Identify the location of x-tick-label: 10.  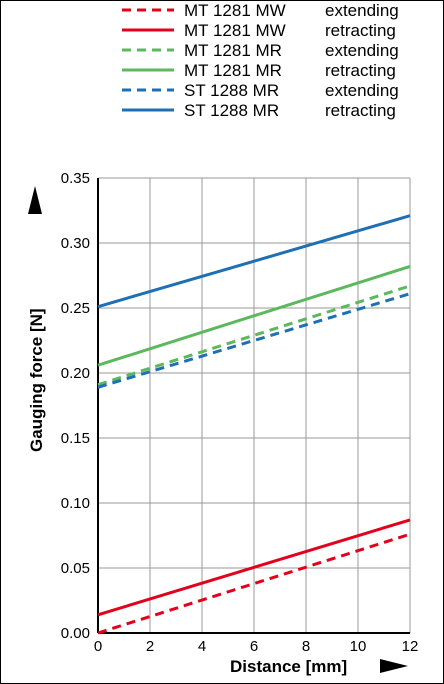
(358, 646).